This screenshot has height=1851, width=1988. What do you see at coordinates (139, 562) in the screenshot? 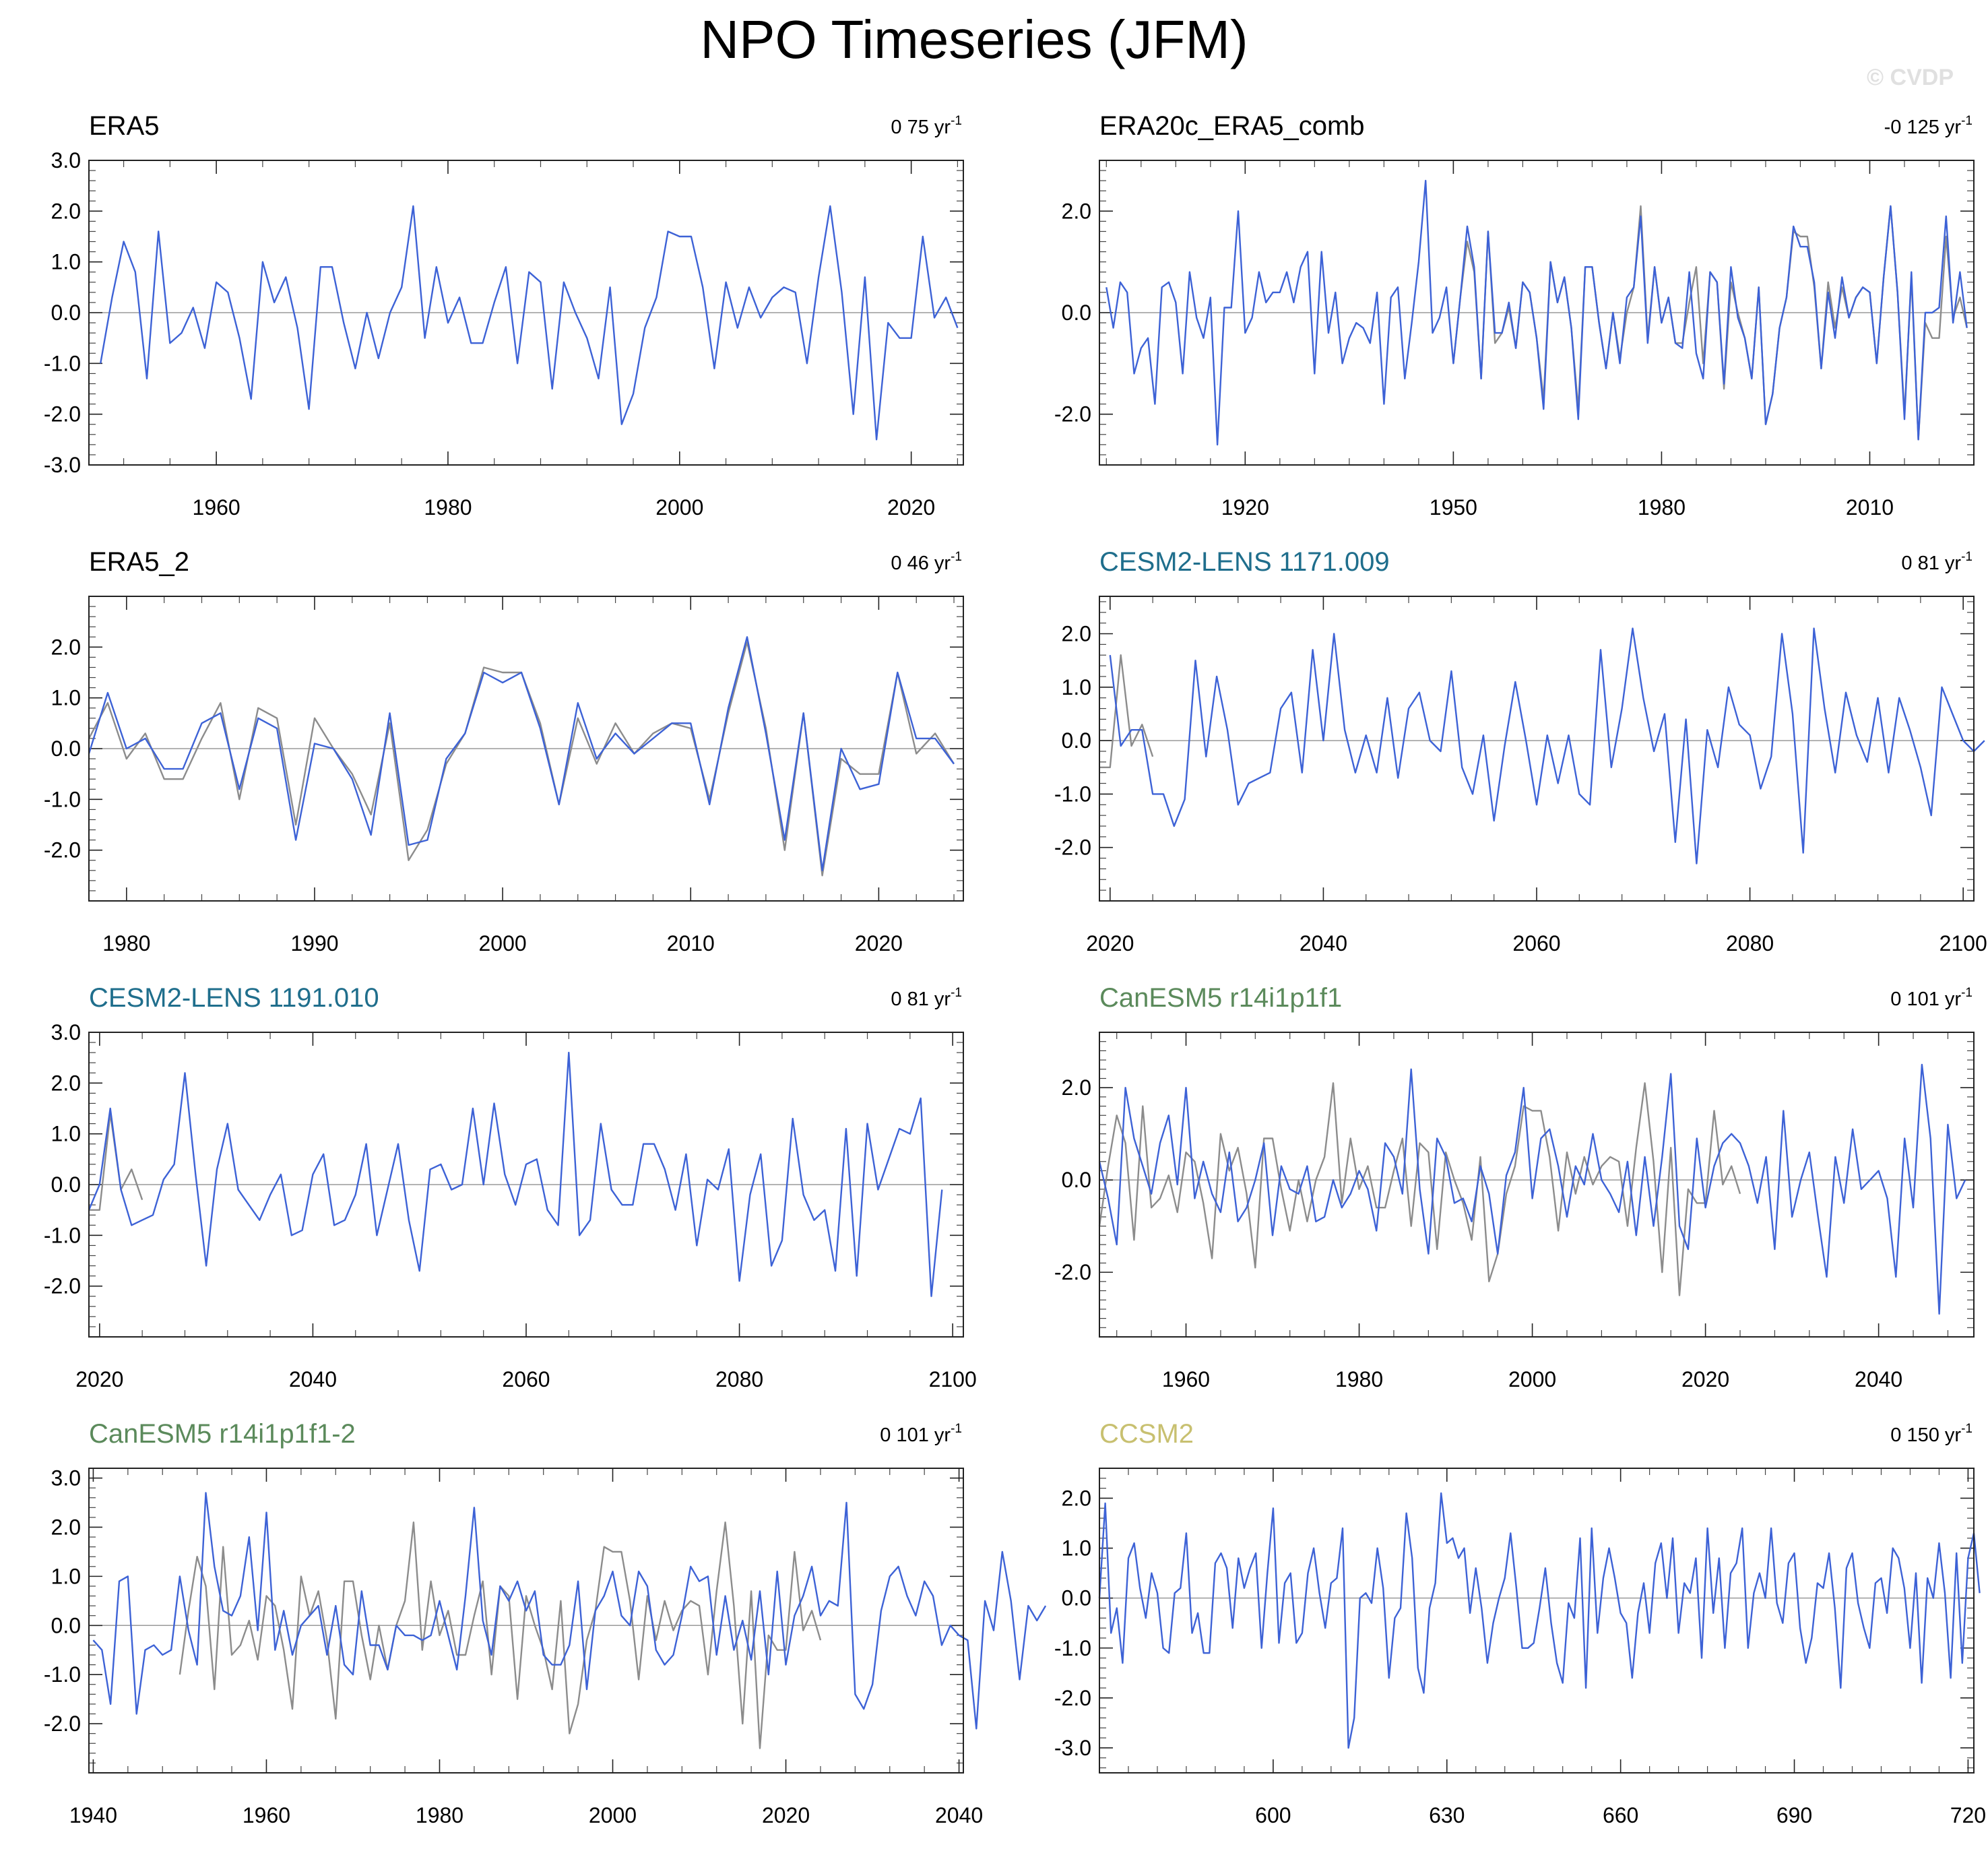
I see `panel-title: ERA5_2` at bounding box center [139, 562].